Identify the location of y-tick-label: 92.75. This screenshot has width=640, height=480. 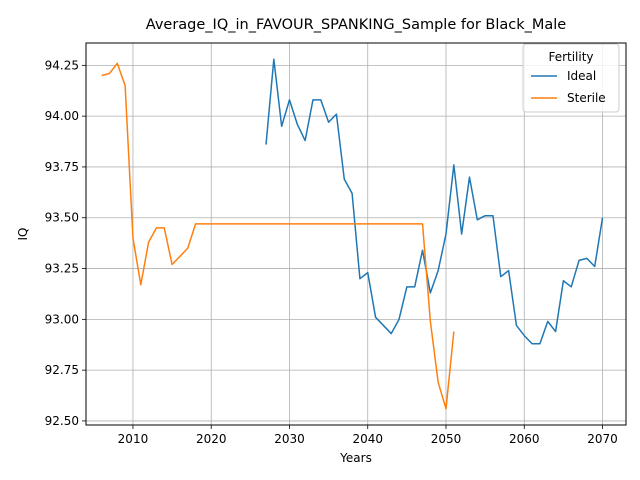
(62, 370).